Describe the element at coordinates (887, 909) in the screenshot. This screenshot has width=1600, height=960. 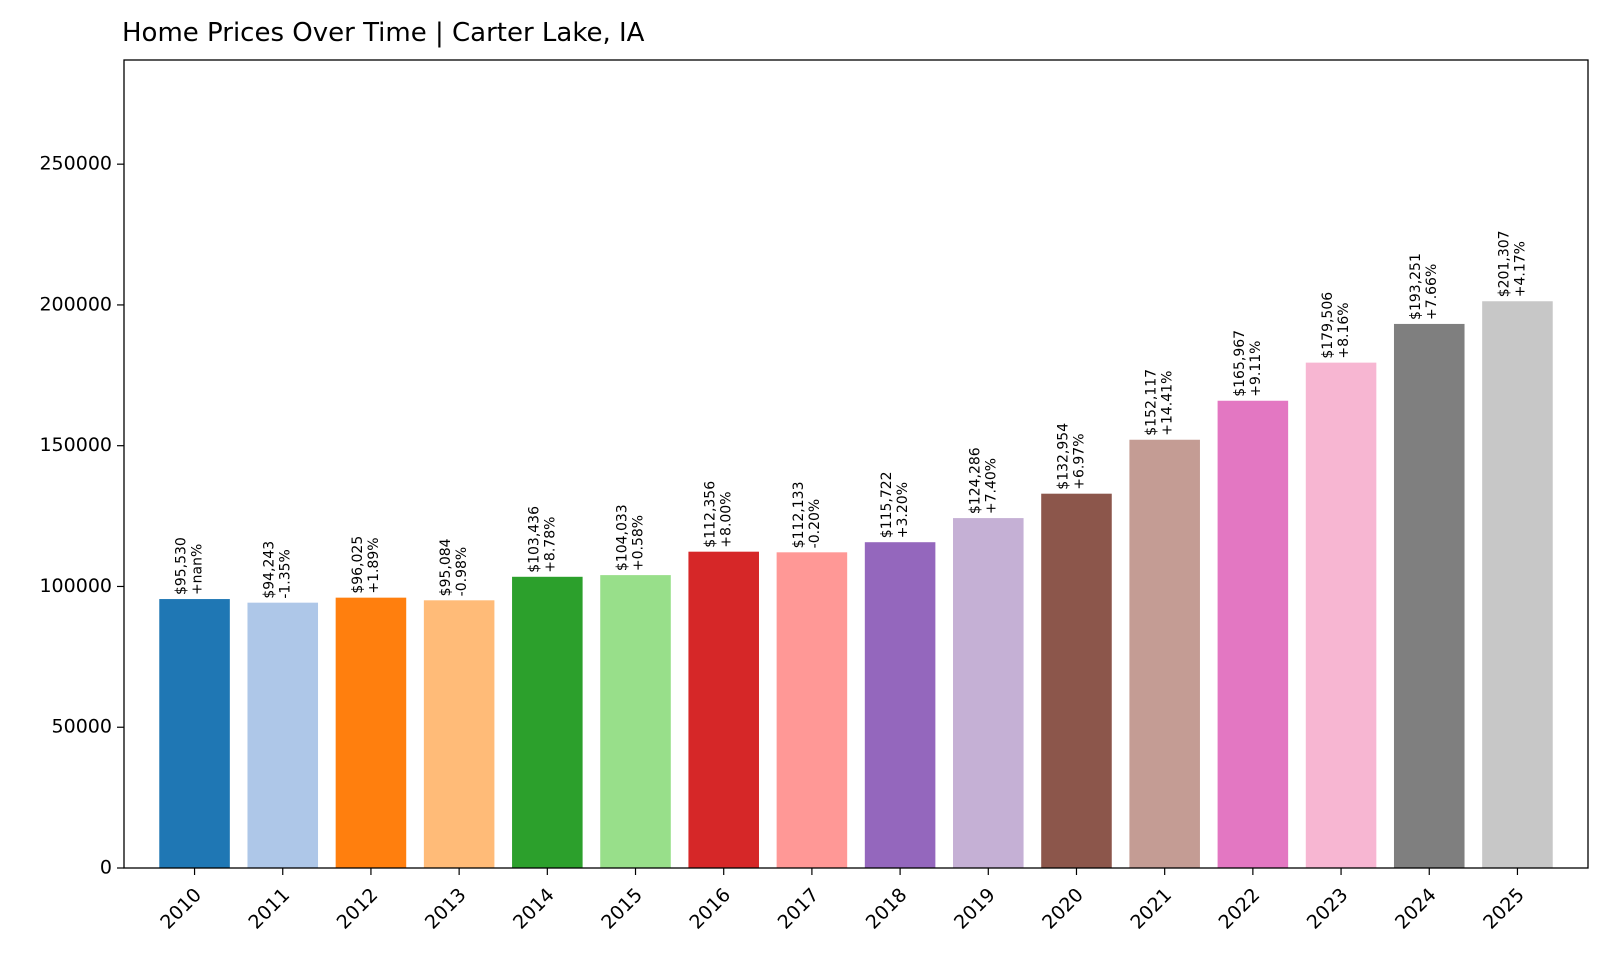
I see `x-tick-label: 2018` at that location.